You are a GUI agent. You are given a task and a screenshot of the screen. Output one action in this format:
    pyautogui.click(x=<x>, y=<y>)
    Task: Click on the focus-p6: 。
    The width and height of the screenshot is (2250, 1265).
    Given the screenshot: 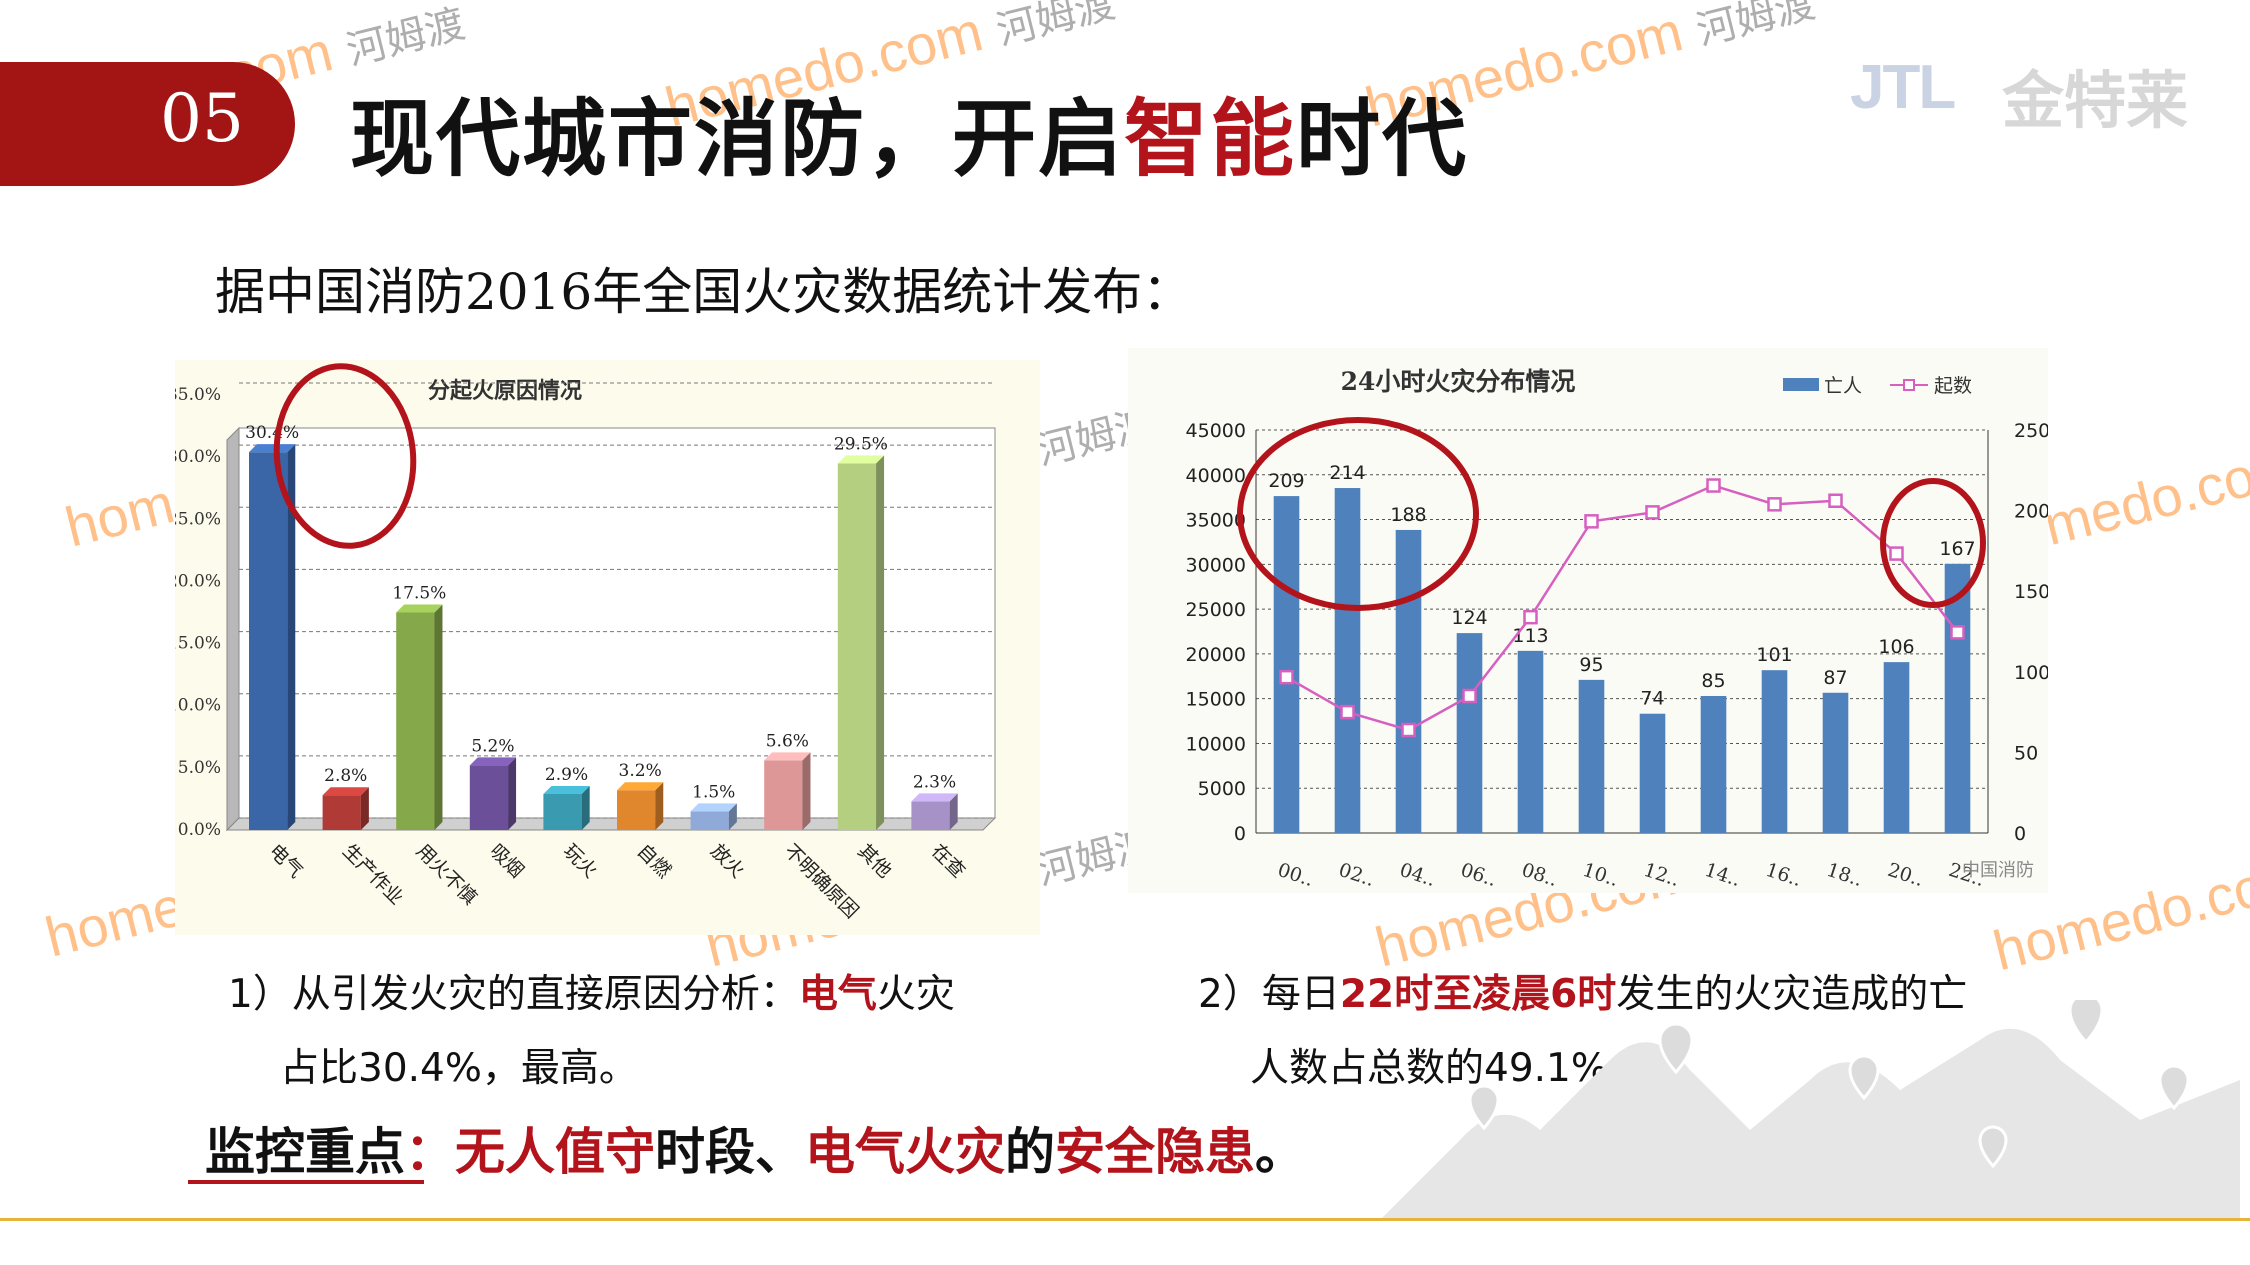 What is the action you would take?
    pyautogui.click(x=1280, y=1152)
    